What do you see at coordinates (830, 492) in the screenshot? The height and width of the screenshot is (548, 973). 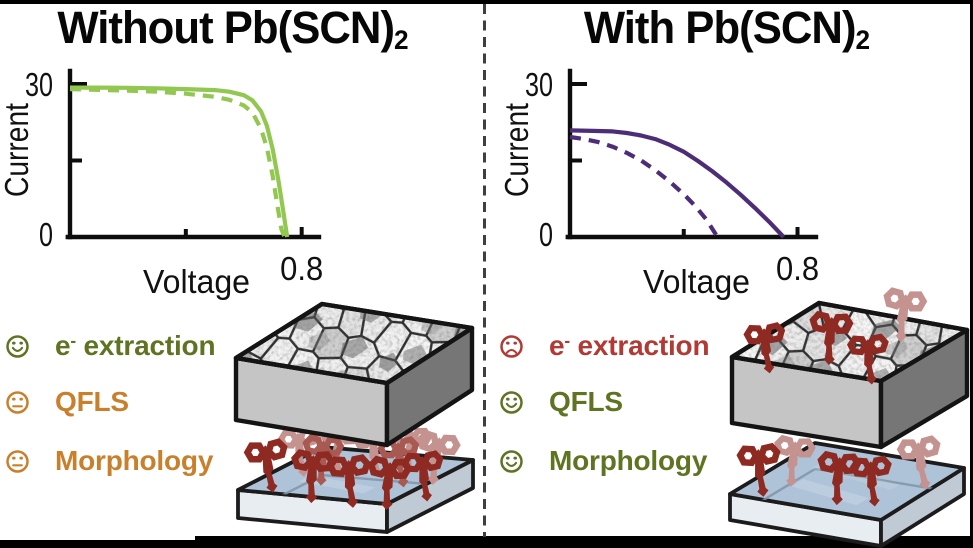 I see `glass-reflection` at bounding box center [830, 492].